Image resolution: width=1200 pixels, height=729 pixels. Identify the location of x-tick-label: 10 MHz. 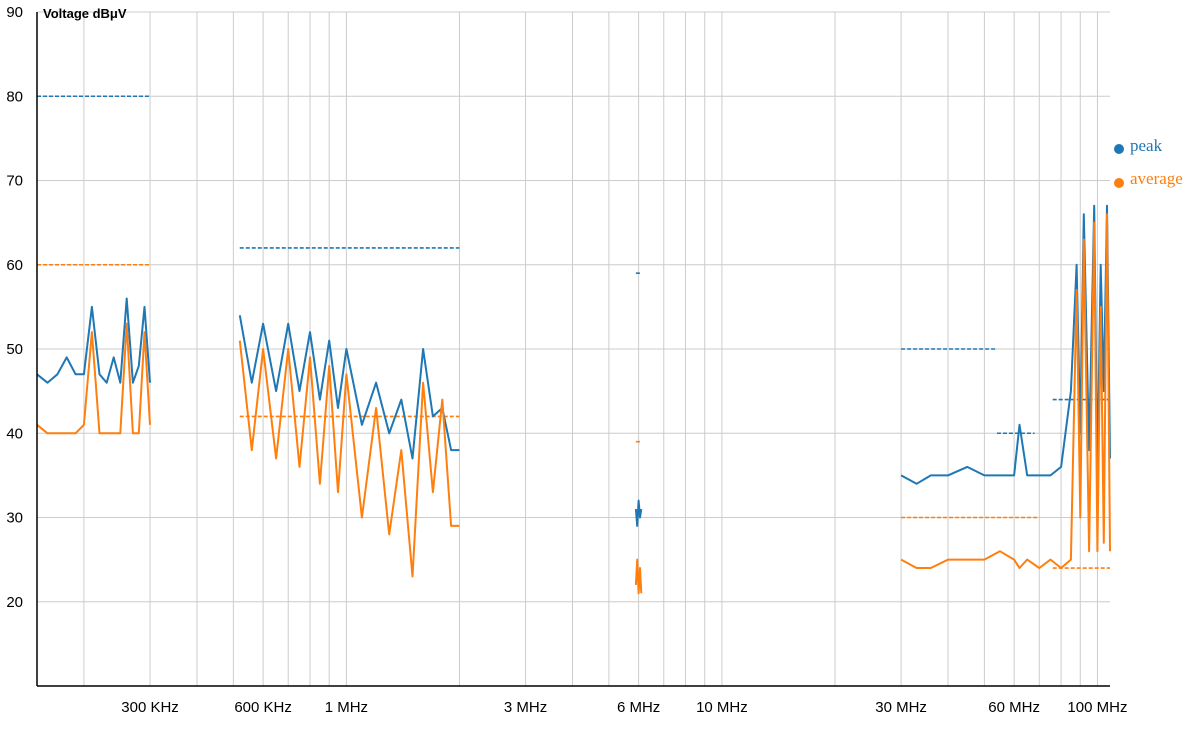
(722, 707).